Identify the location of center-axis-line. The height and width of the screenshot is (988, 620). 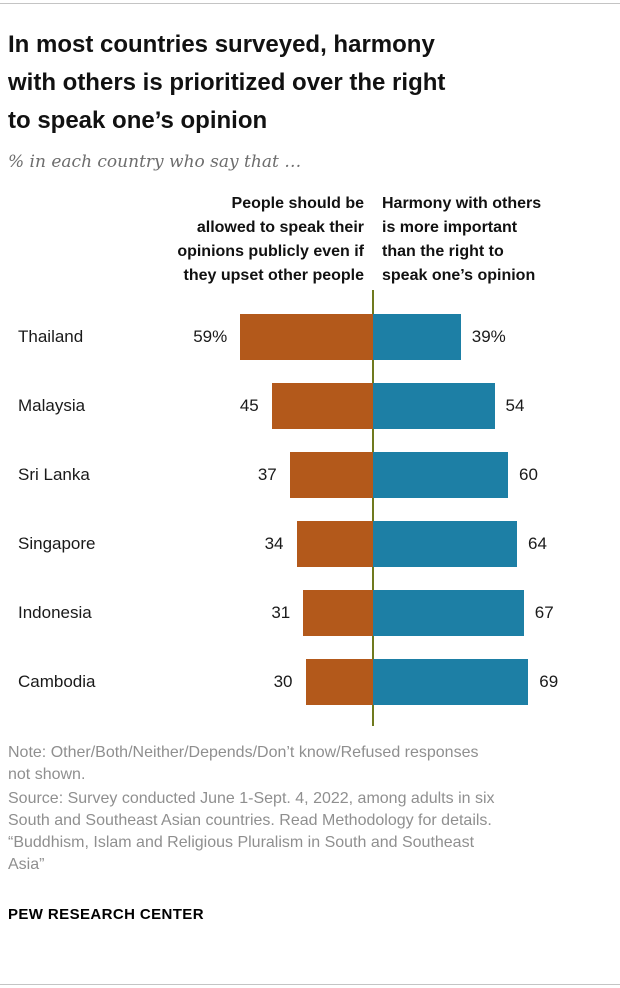
(373, 508).